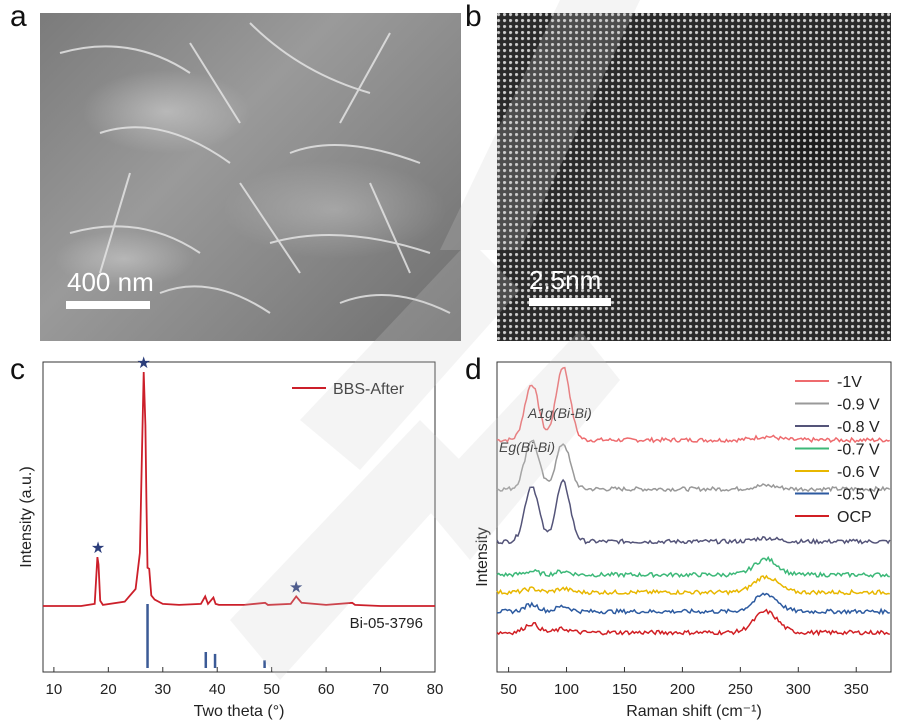 The height and width of the screenshot is (722, 909). What do you see at coordinates (482, 557) in the screenshot?
I see `raman-y-axis-label: Intensity` at bounding box center [482, 557].